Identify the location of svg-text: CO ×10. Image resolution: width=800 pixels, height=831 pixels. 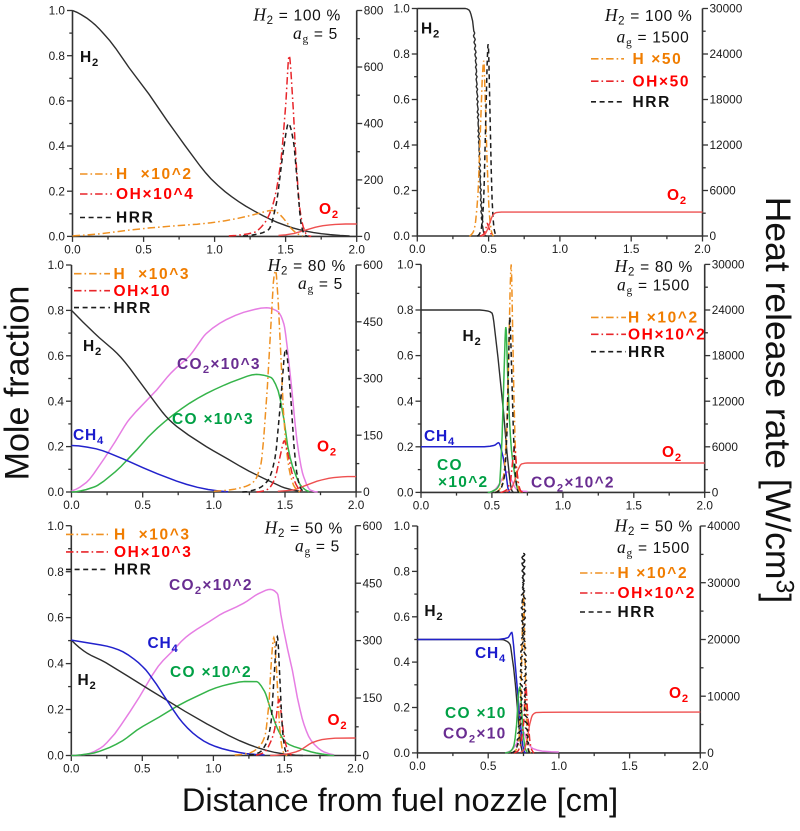
(476, 713).